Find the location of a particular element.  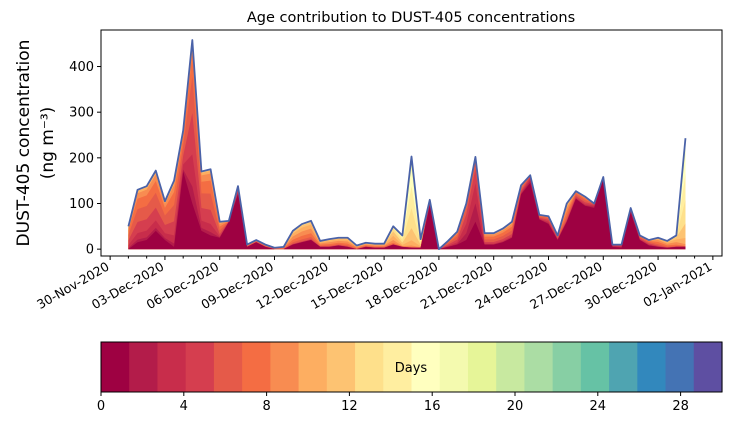

y-axis: 0 100 200 300 400 is located at coordinates (85, 159).